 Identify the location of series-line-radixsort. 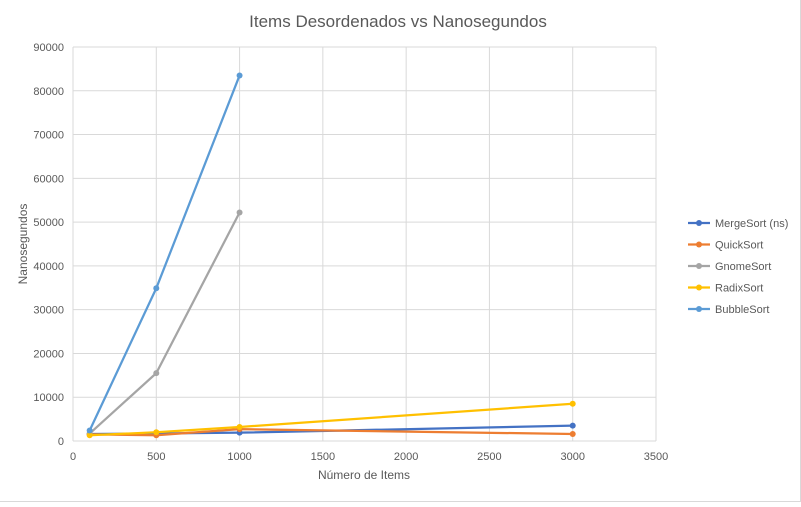
(331, 419).